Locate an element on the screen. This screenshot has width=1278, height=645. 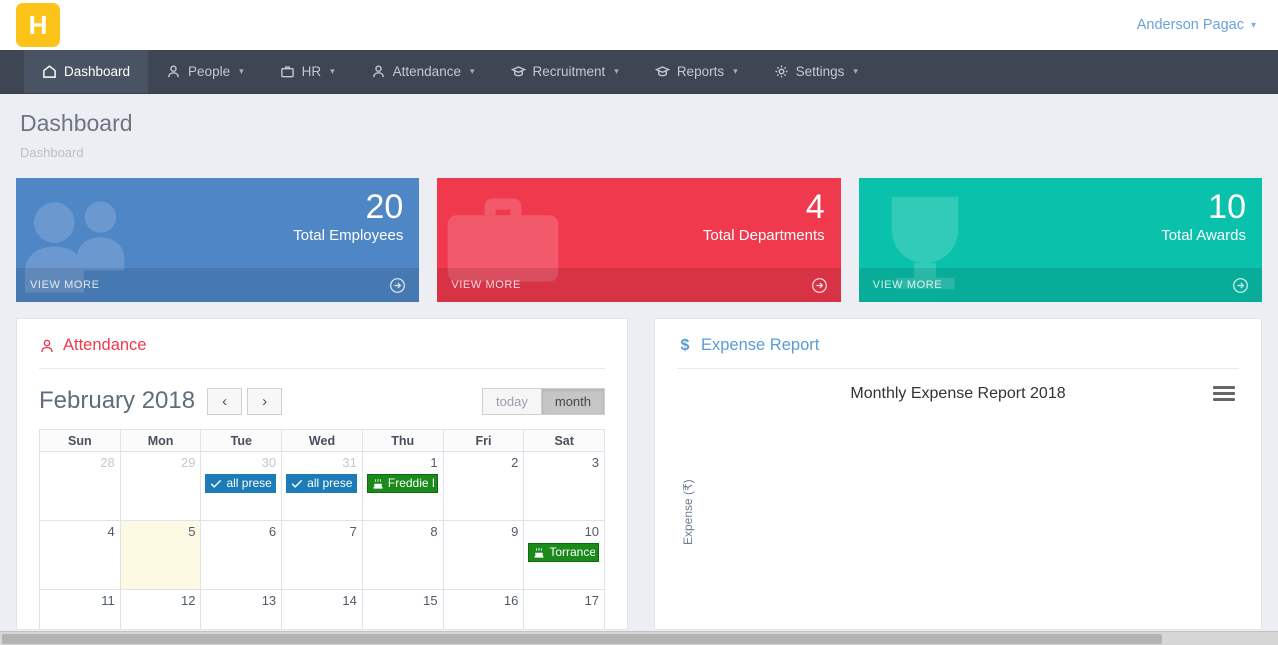
calendar-day-cell: 5 is located at coordinates (161, 555).